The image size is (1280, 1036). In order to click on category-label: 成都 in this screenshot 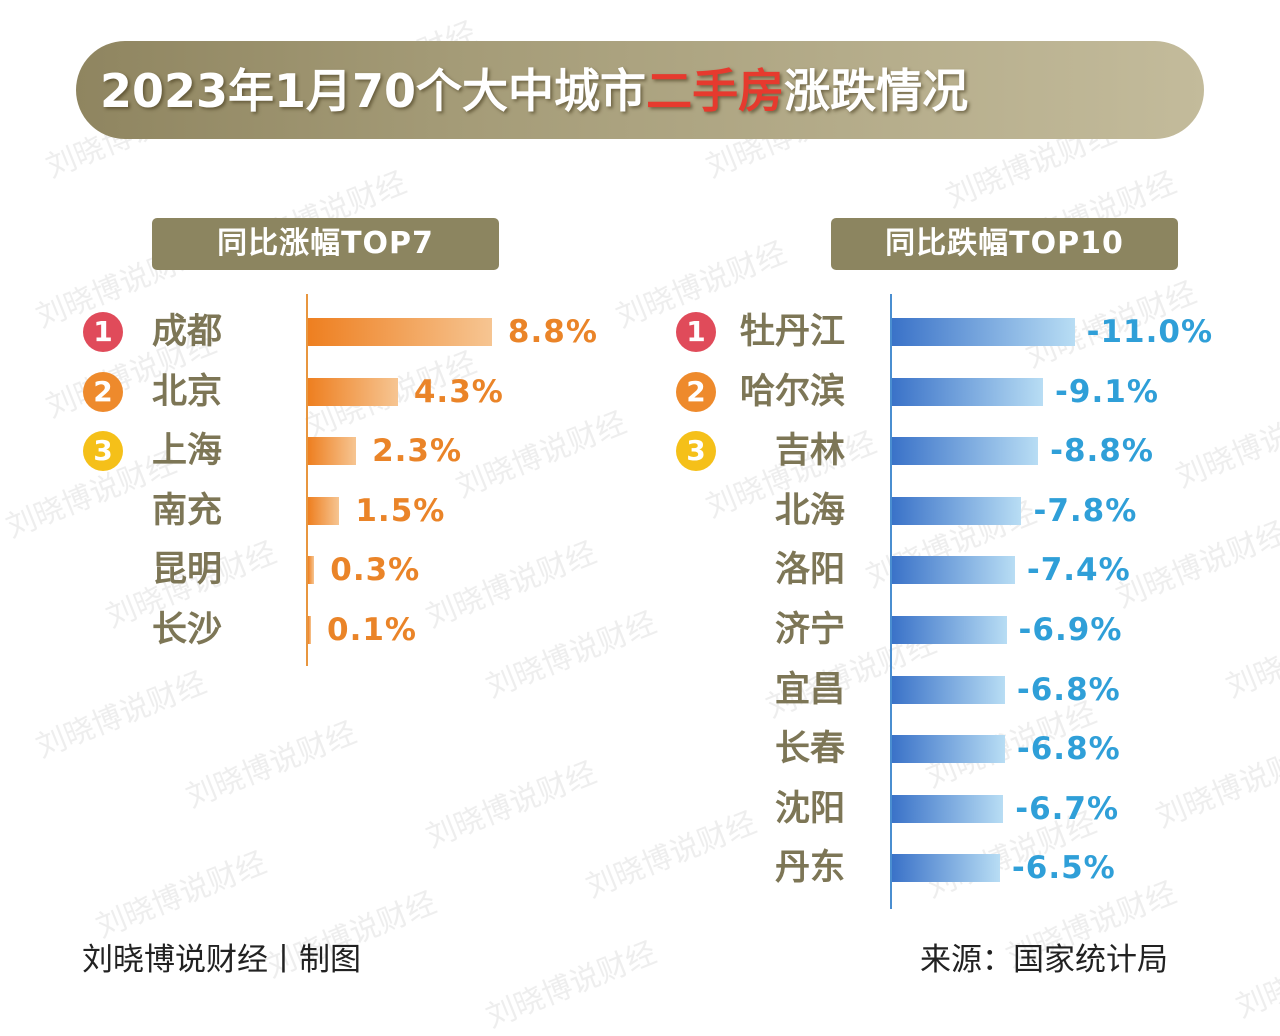, I will do `click(187, 332)`.